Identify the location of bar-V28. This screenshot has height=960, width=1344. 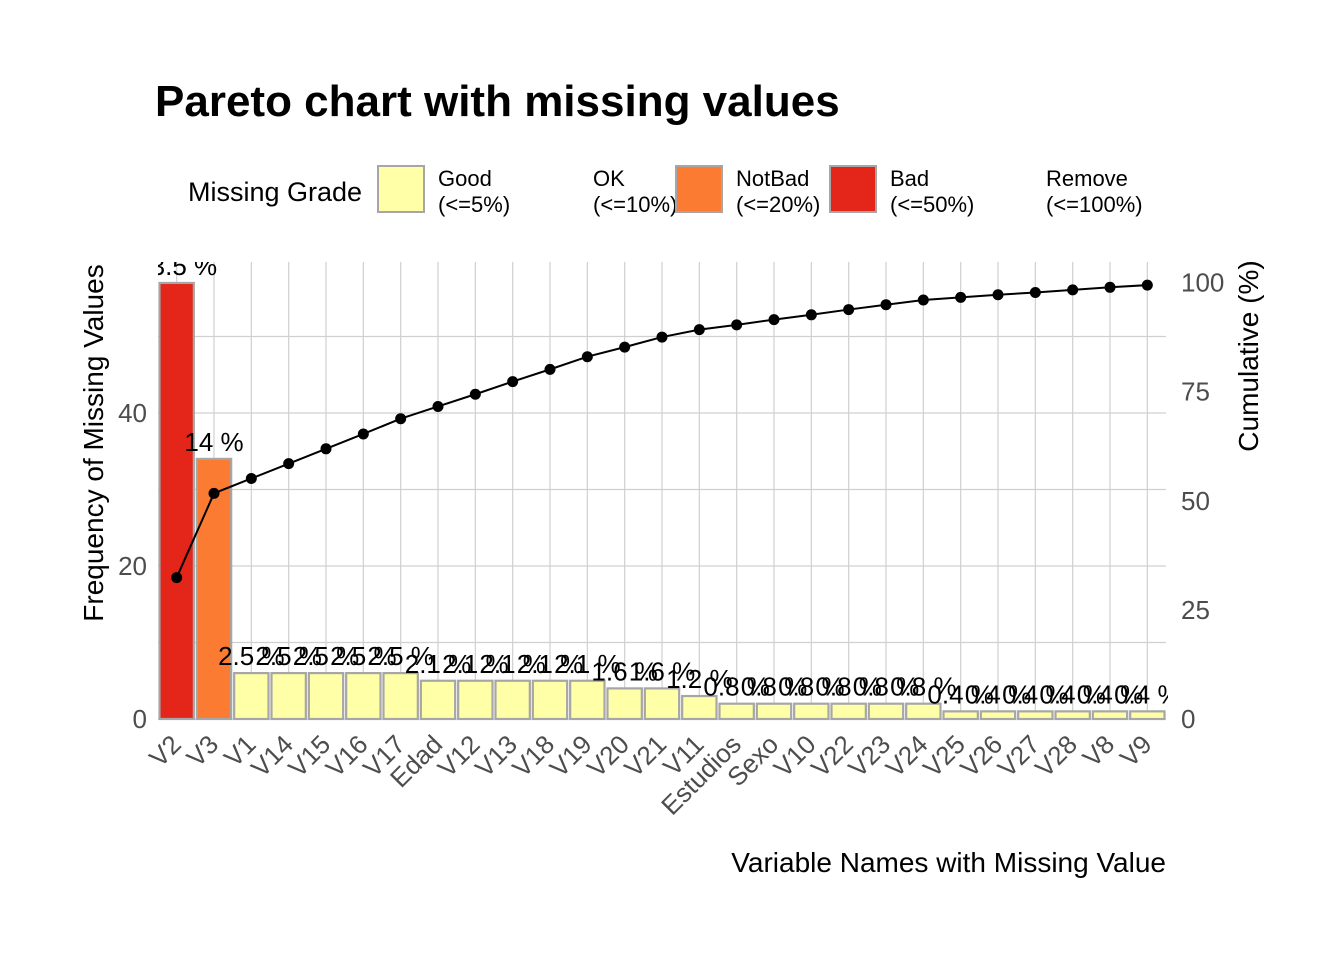
(1072, 715).